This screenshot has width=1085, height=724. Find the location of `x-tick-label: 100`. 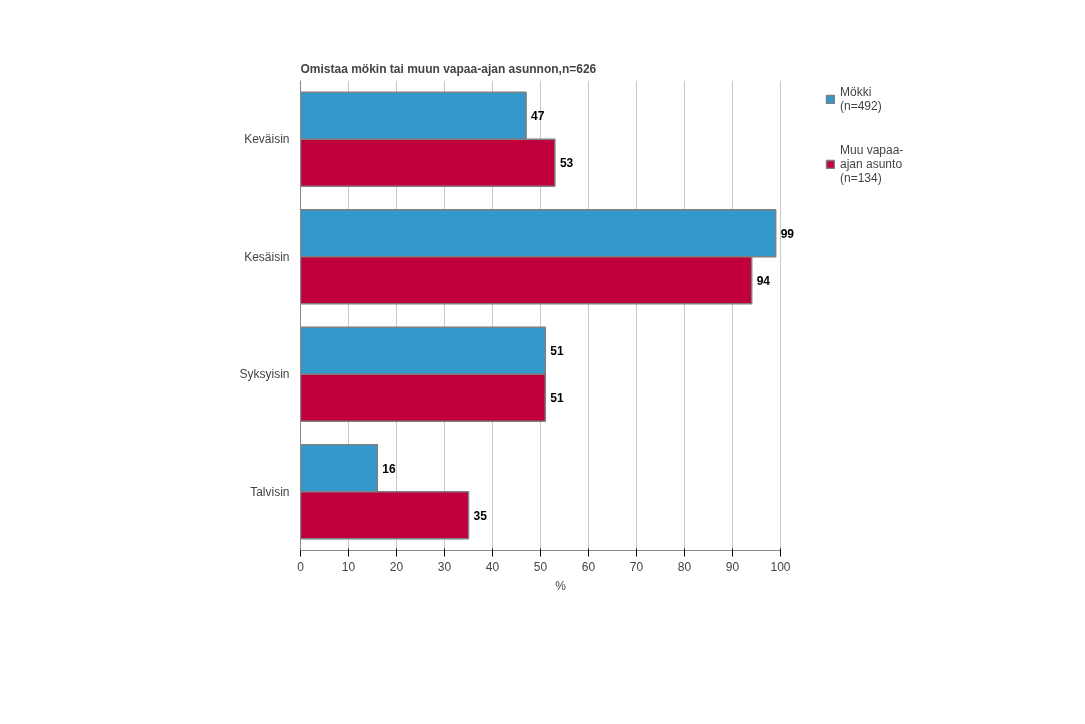

x-tick-label: 100 is located at coordinates (780, 566).